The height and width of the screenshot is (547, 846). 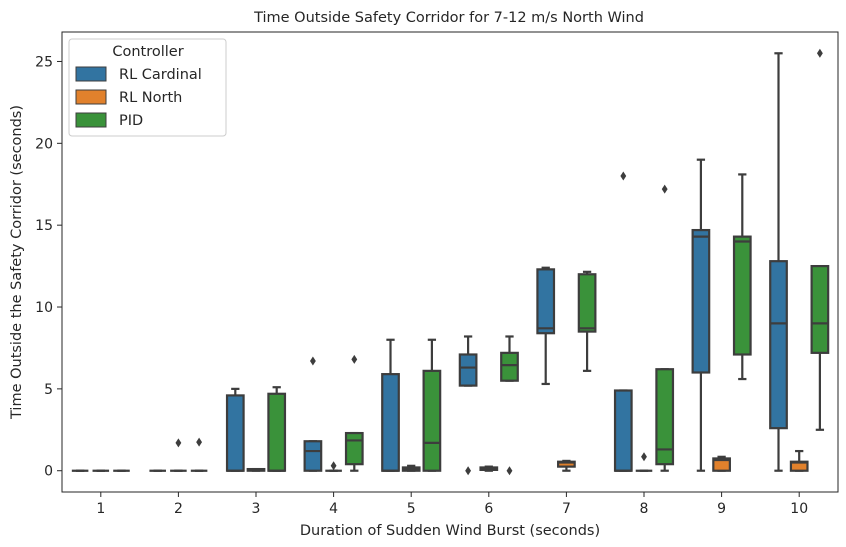 I want to click on legend-label: RL Cardinal, so click(x=160, y=75).